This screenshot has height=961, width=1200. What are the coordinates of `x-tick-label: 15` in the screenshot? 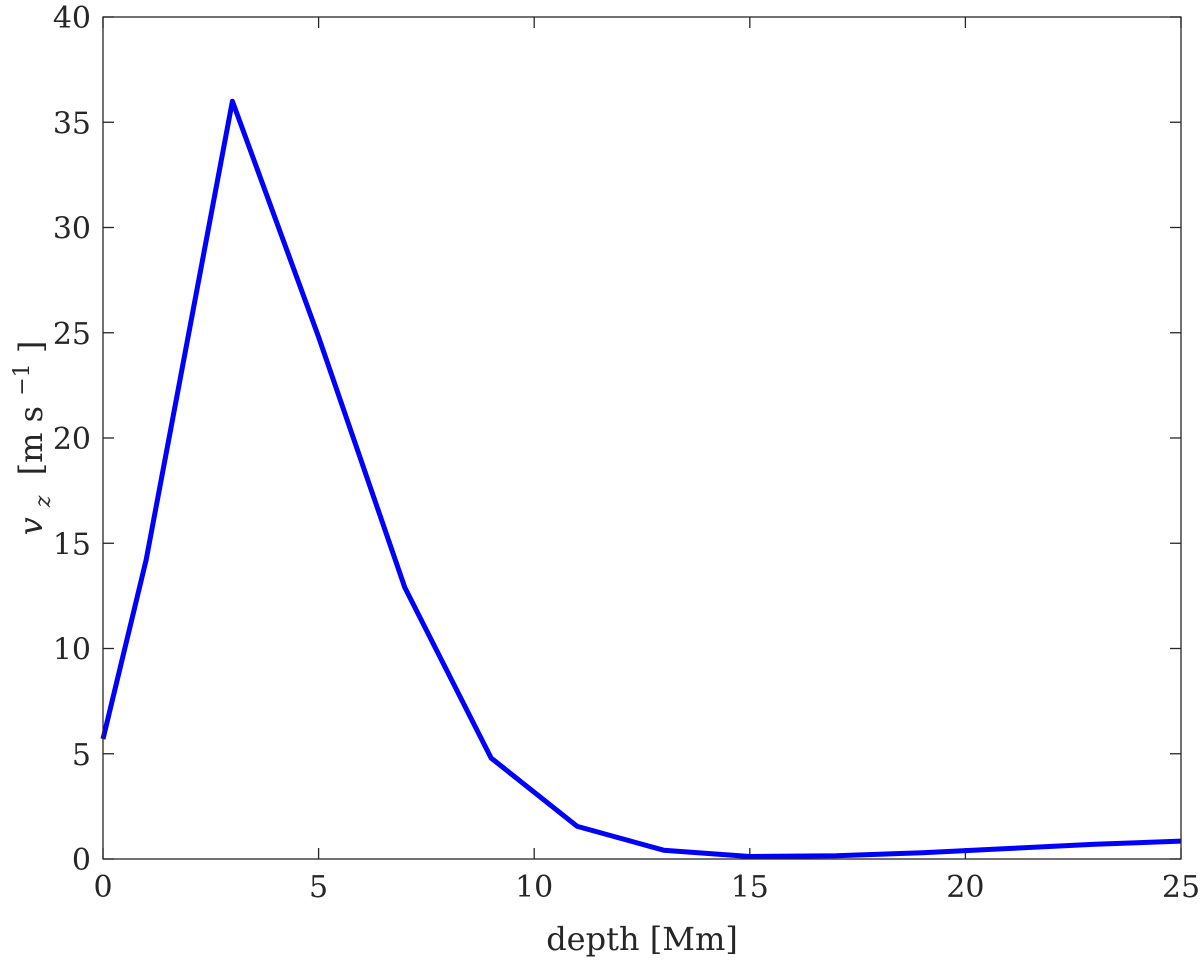 It's located at (750, 887).